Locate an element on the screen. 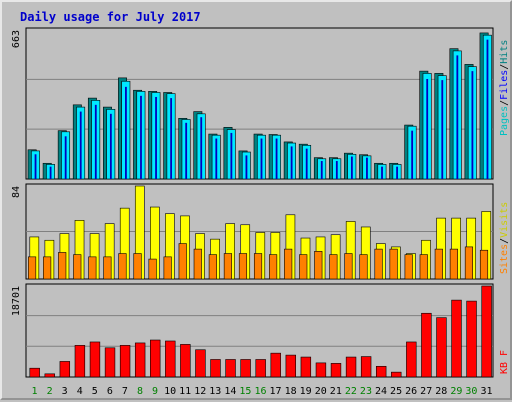 The image size is (512, 402). x-tick-label: 7 is located at coordinates (125, 391).